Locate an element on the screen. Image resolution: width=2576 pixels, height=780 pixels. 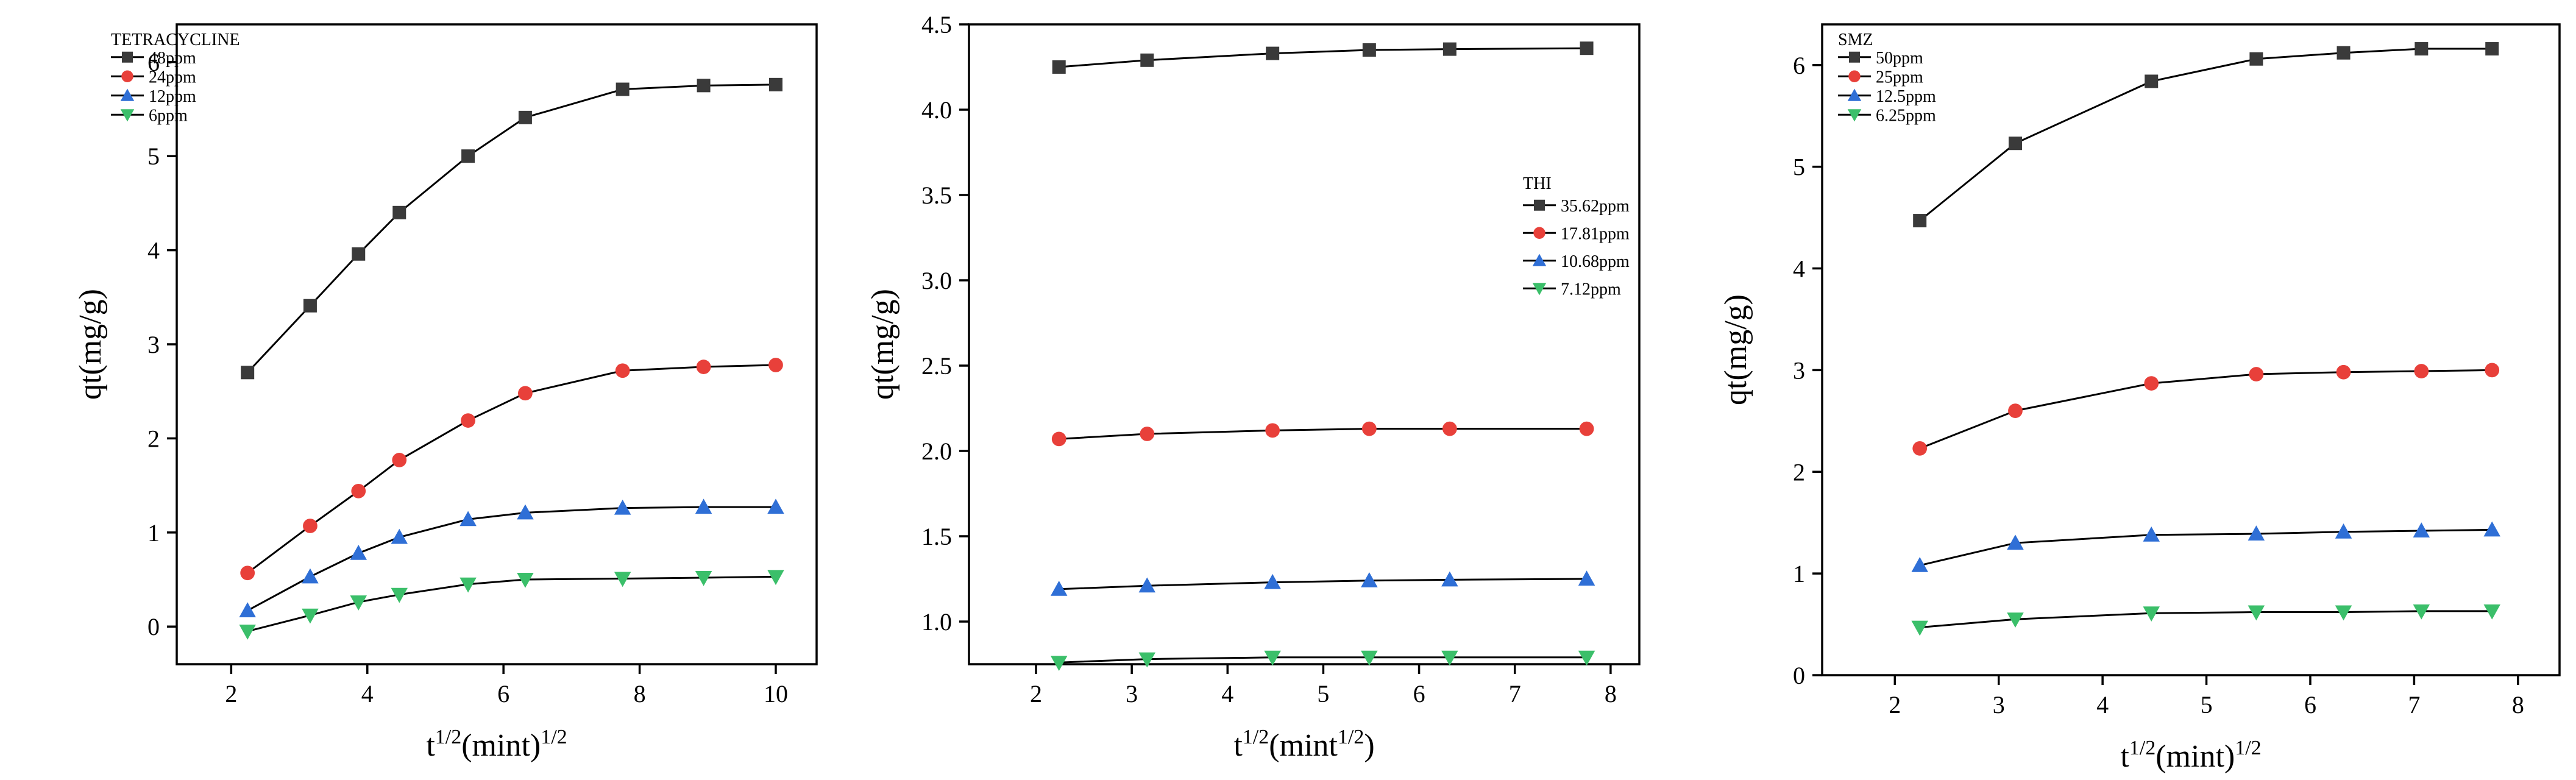
legend-label: 12ppm is located at coordinates (172, 96).